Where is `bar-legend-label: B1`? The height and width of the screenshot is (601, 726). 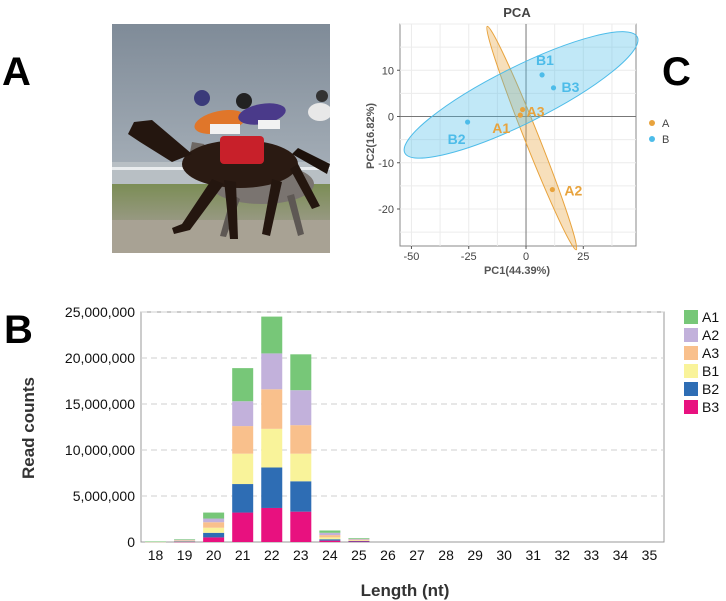 bar-legend-label: B1 is located at coordinates (710, 371).